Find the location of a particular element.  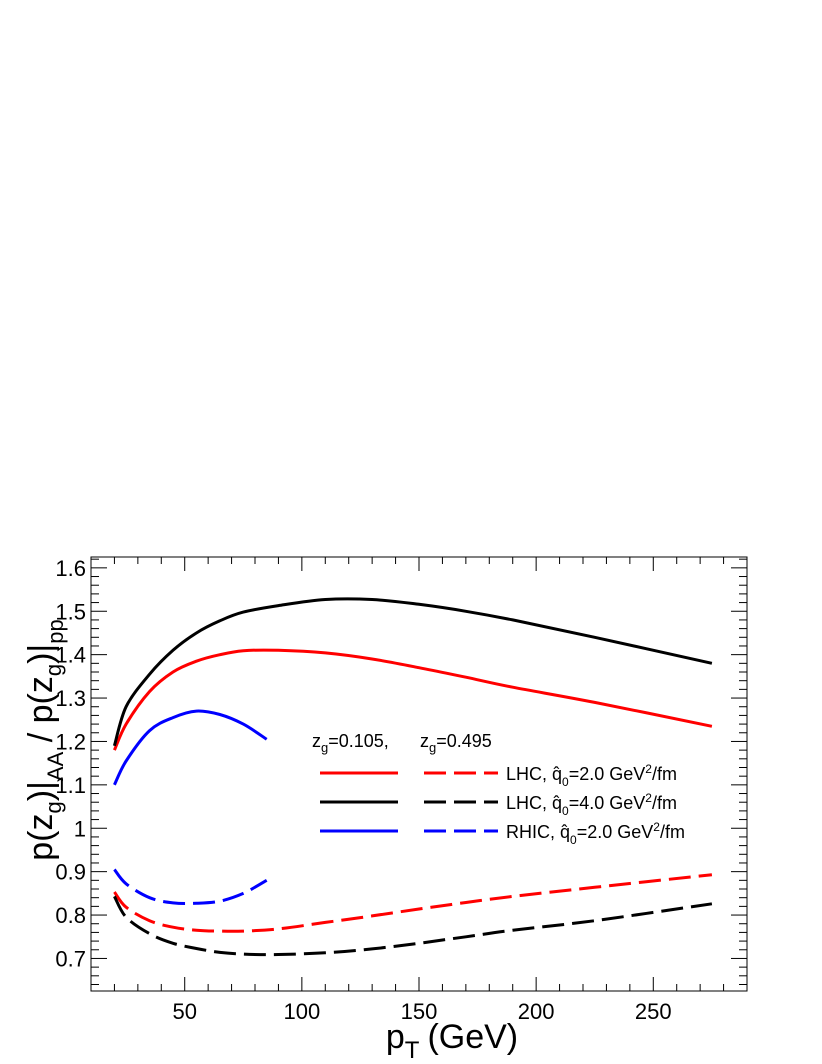

legend-header-solid: zg=0.105, is located at coordinates (350, 743).